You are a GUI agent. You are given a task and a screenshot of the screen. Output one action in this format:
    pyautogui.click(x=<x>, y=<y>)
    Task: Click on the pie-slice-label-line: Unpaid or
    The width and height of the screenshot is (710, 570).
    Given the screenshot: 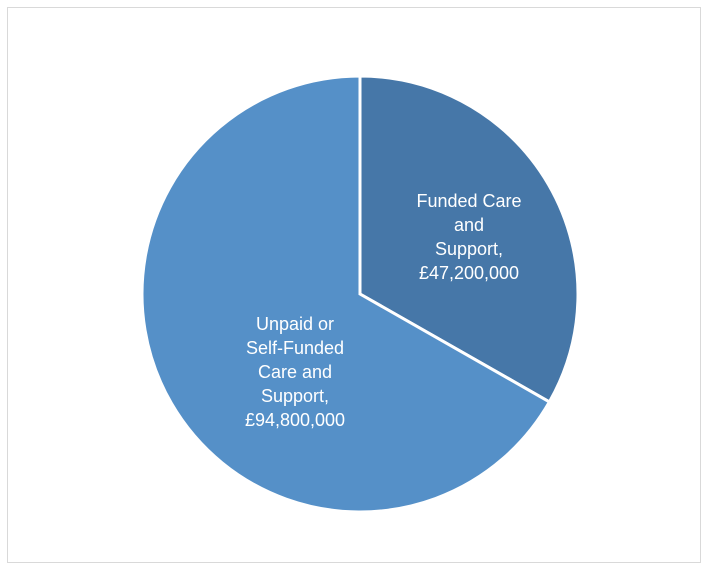 What is the action you would take?
    pyautogui.click(x=295, y=324)
    